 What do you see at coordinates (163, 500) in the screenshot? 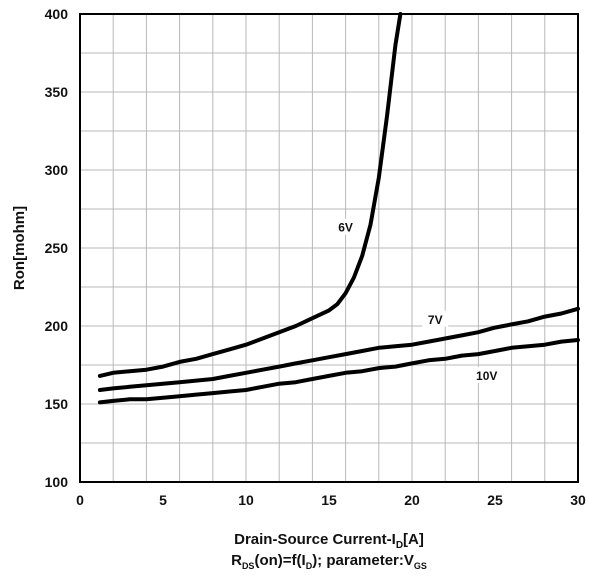
I see `x-tick-label: 5` at bounding box center [163, 500].